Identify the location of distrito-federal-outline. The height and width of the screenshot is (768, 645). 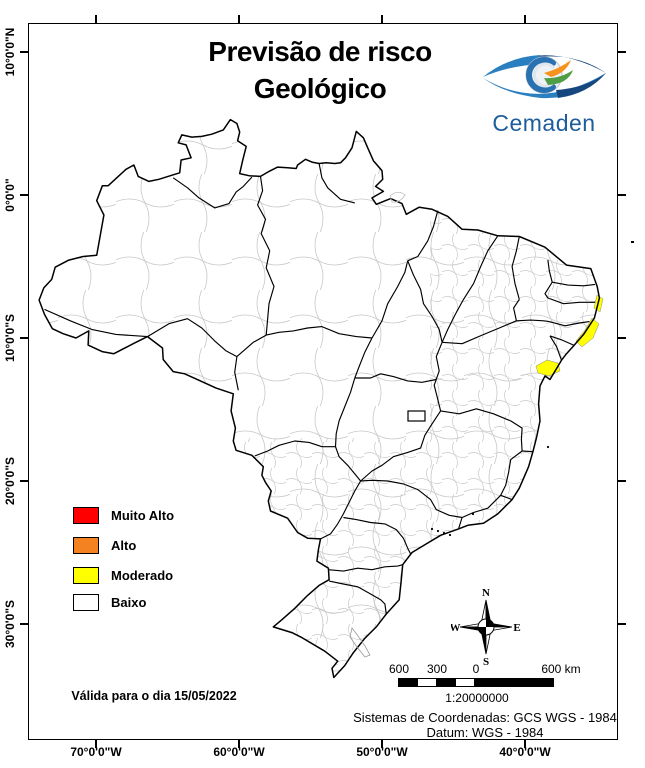
(416, 416).